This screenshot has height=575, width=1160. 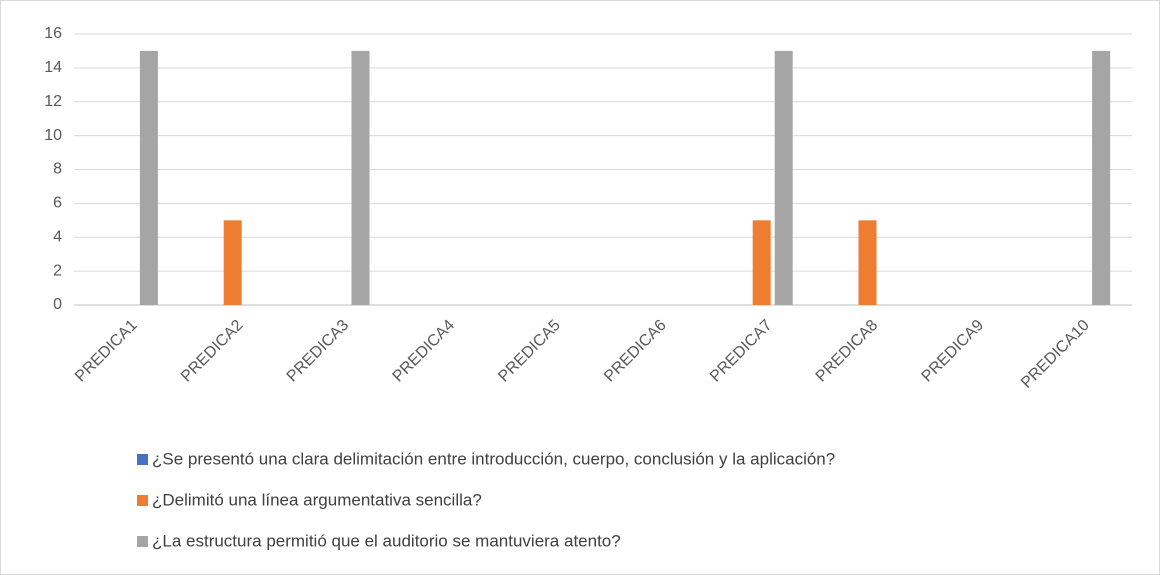 What do you see at coordinates (57, 169) in the screenshot?
I see `y-tick-label: 8` at bounding box center [57, 169].